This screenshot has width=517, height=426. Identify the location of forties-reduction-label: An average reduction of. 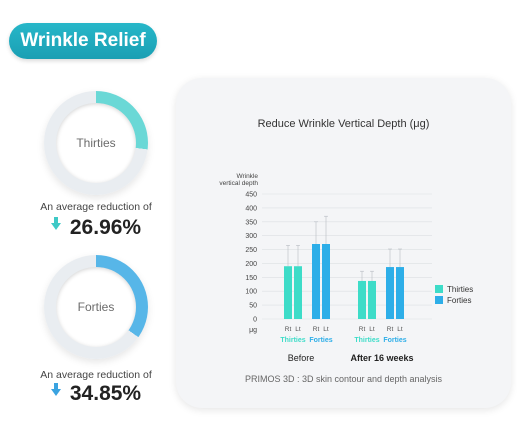
(96, 375).